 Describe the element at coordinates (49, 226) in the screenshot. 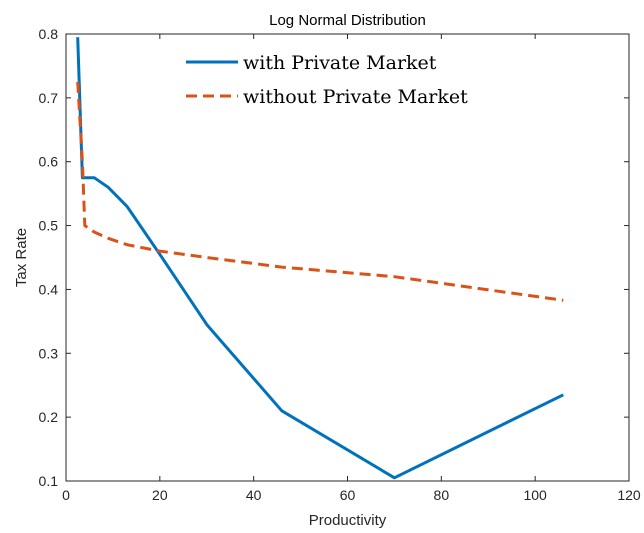

I see `y-tick-label: 0.5` at that location.